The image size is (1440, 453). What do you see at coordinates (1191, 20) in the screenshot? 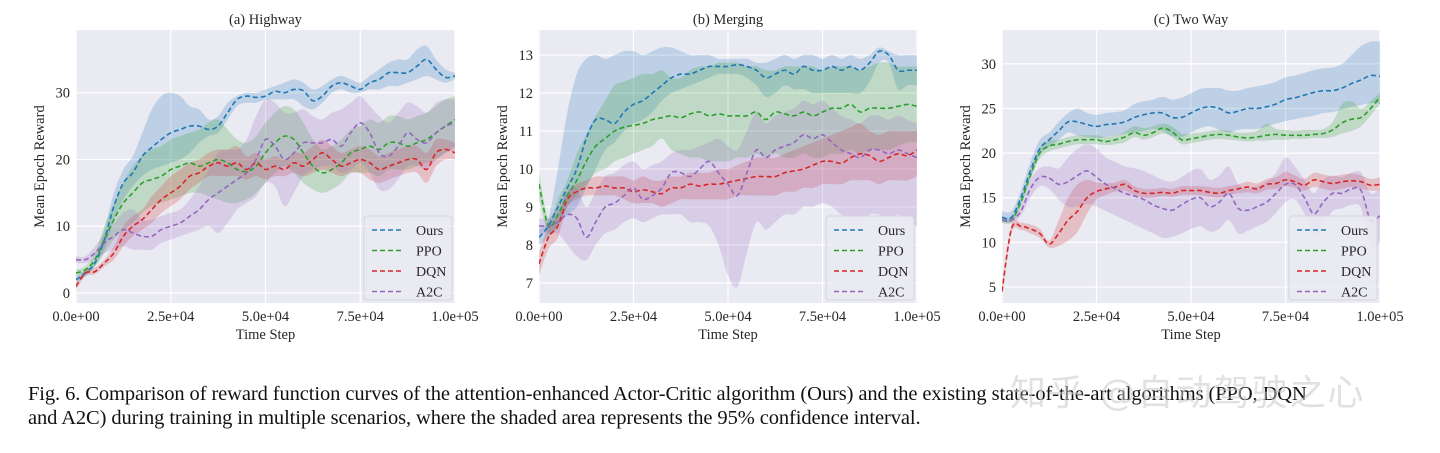
I see `subplot-title: (c) Two Way` at bounding box center [1191, 20].